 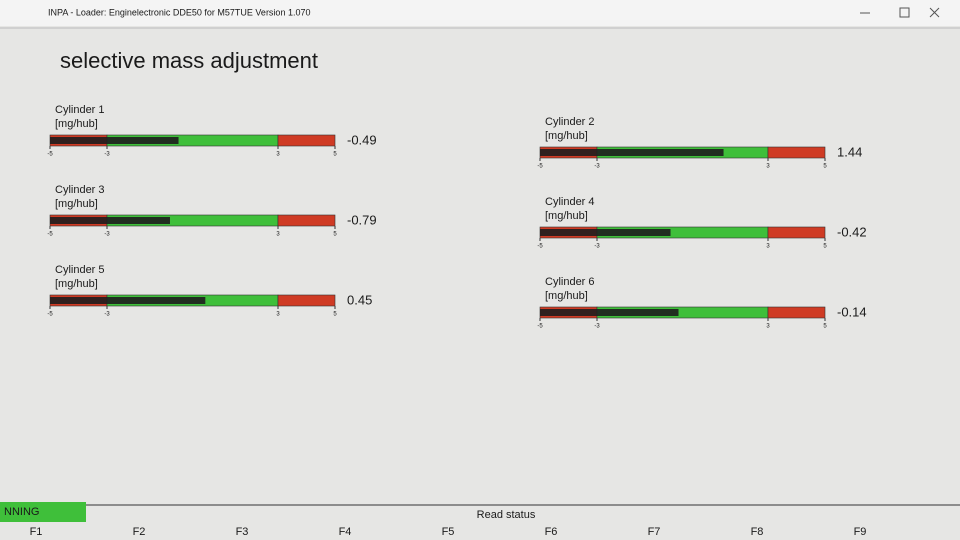 What do you see at coordinates (359, 299) in the screenshot?
I see `gauge-value: 0.45` at bounding box center [359, 299].